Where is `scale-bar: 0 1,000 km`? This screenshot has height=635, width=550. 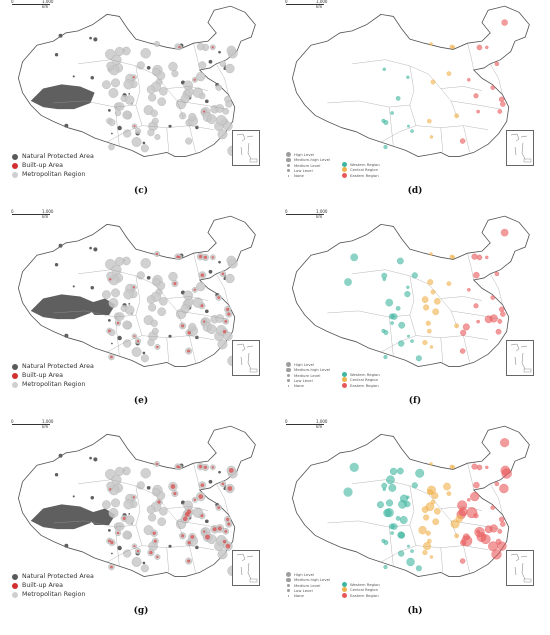
scale-bar: 0 1,000 km is located at coordinates (32, 424).